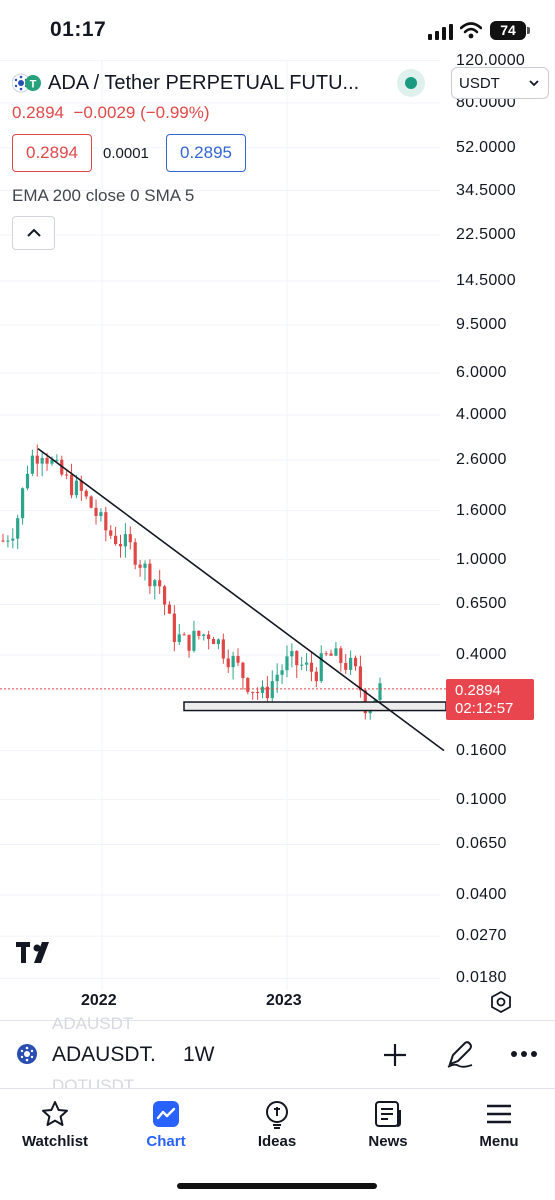 The width and height of the screenshot is (555, 1200). I want to click on nav-watchlist: Watchlist, so click(55, 1124).